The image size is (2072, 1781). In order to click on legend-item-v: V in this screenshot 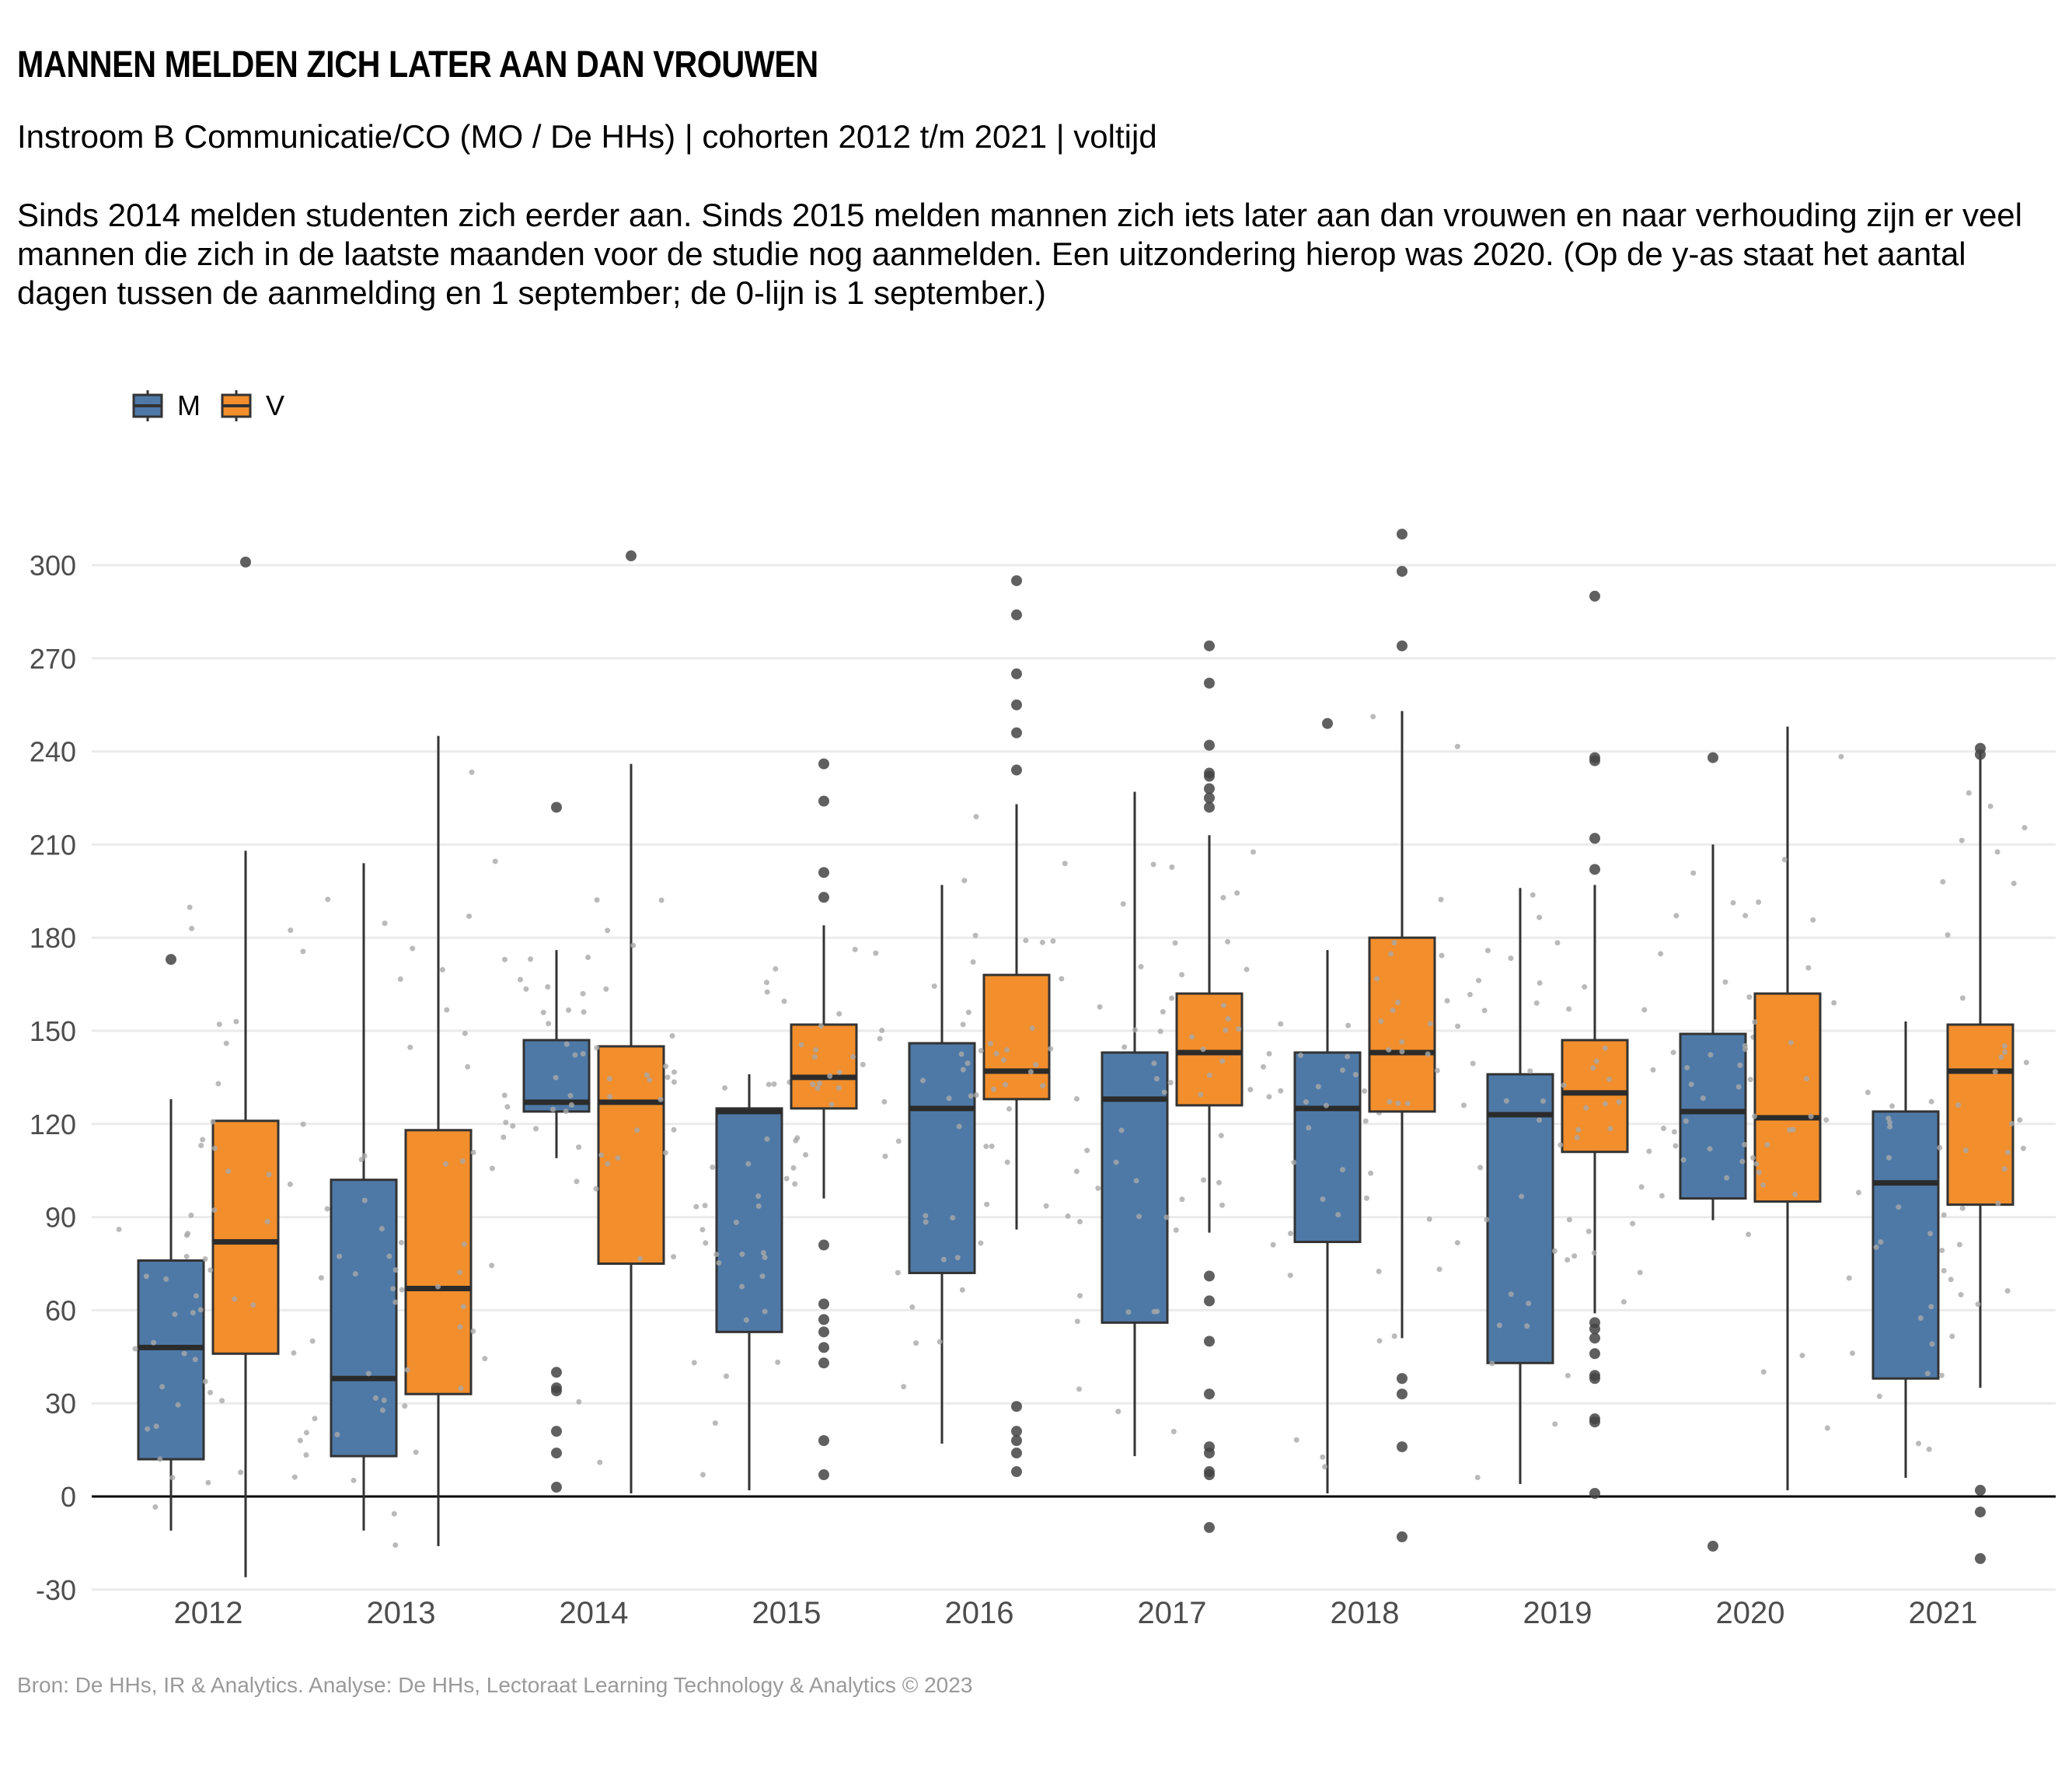, I will do `click(252, 405)`.